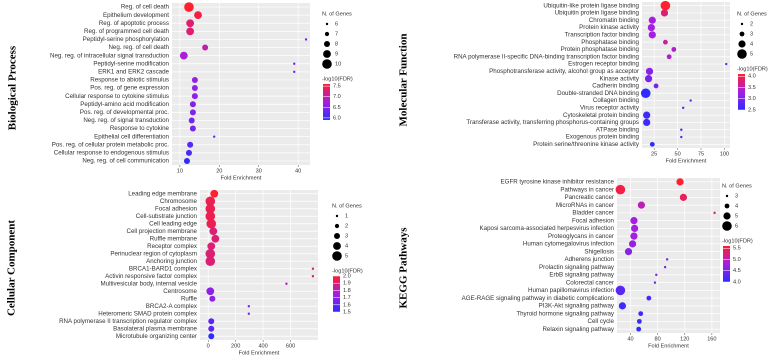 The image size is (778, 357). Describe the element at coordinates (131, 136) in the screenshot. I see `y-tick-label: Epithelial cell differentiation` at that location.